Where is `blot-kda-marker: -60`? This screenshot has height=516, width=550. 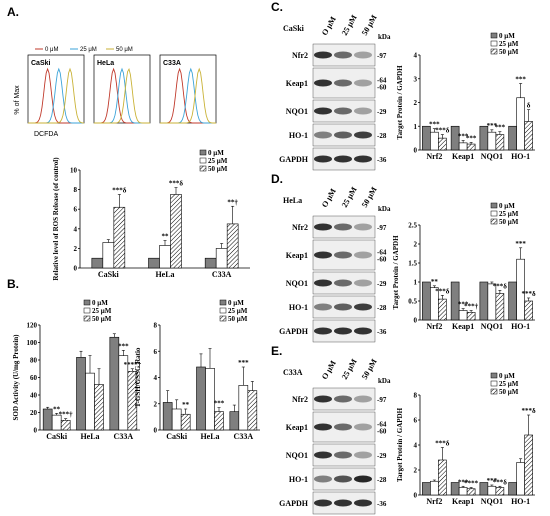 blot-kda-marker: -60 is located at coordinates (382, 88).